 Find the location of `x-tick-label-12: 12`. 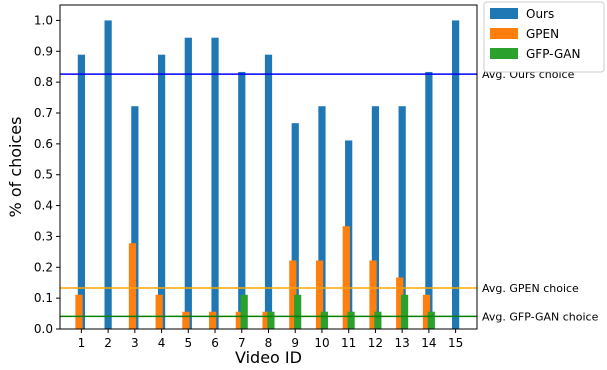

x-tick-label-12: 12 is located at coordinates (375, 343).